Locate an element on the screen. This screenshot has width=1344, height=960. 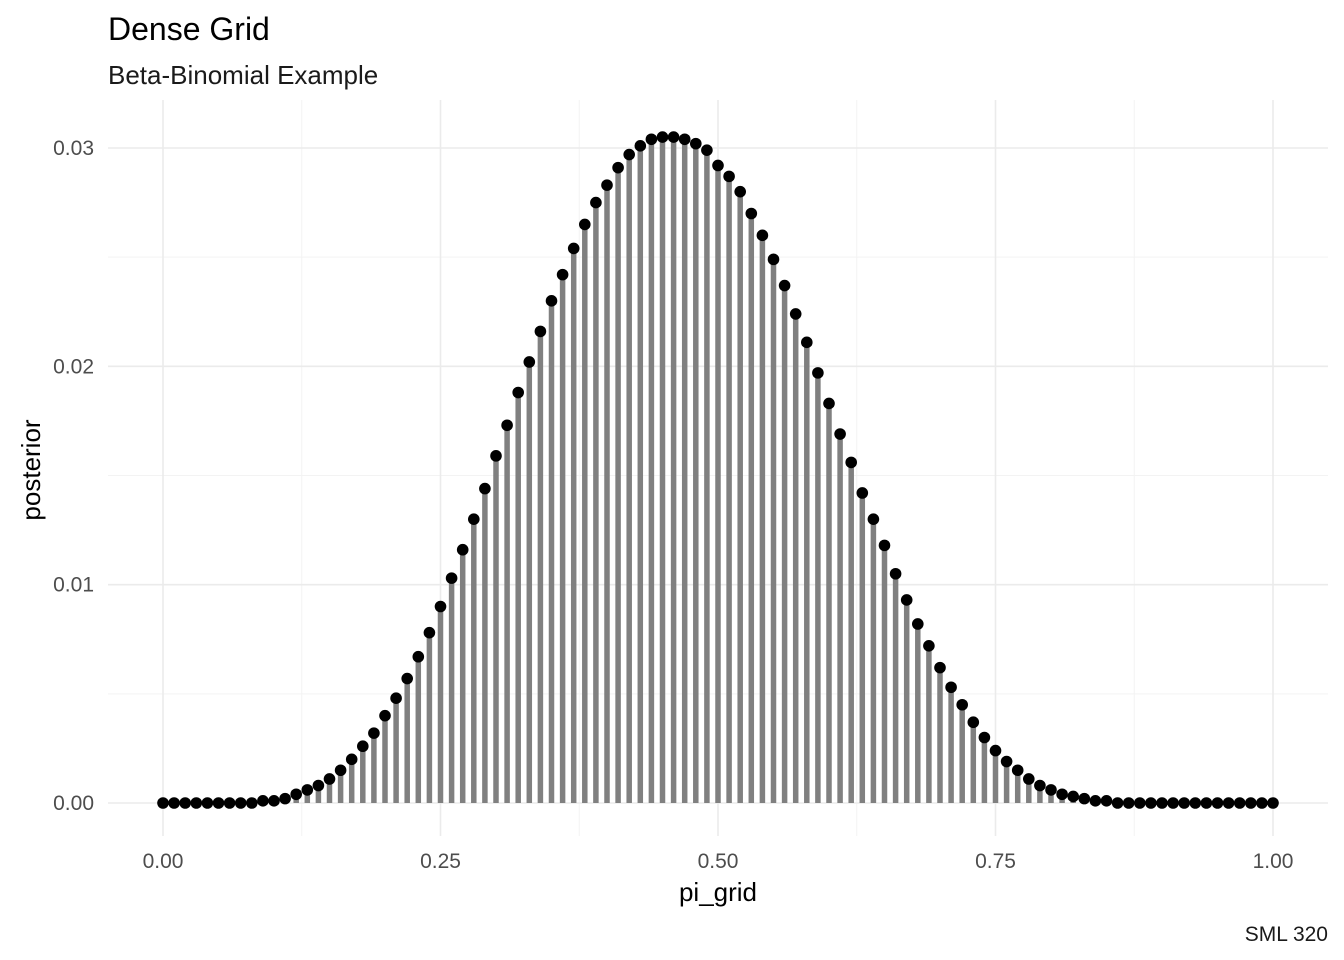
chart-subtitle: Beta-Binomial Example is located at coordinates (243, 75).